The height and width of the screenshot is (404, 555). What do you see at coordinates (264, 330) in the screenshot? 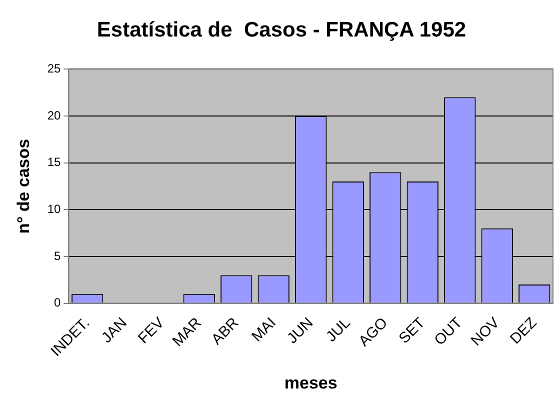
I see `x-tick-label: MAI` at bounding box center [264, 330].